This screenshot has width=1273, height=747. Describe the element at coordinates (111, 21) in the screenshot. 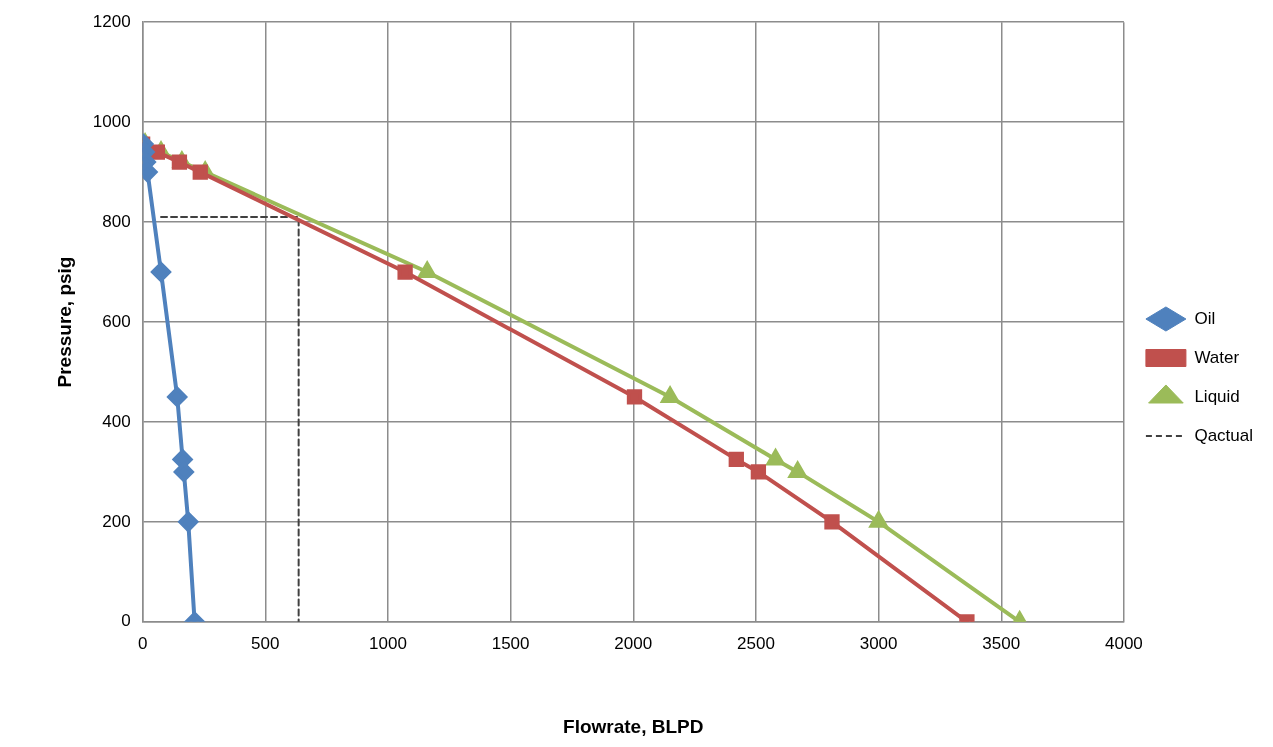

I see `y-tick-label: 1200` at that location.